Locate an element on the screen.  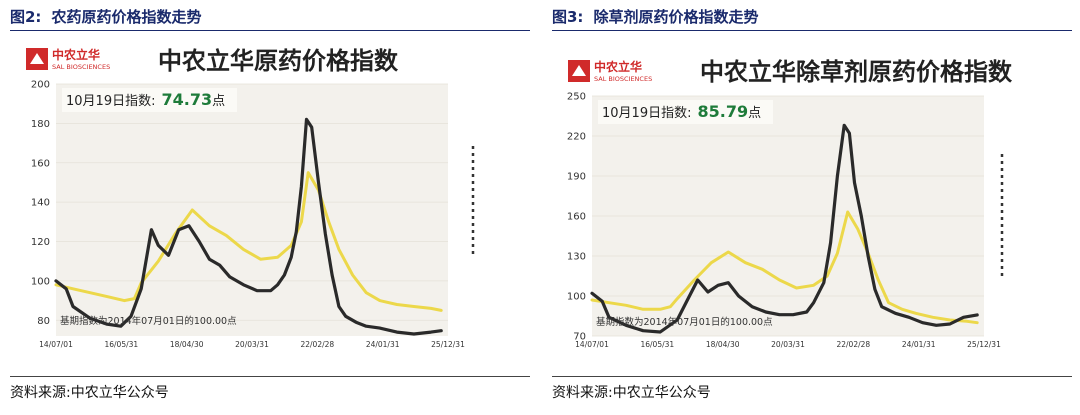
y-tick-label: 80 is located at coordinates (43, 321).